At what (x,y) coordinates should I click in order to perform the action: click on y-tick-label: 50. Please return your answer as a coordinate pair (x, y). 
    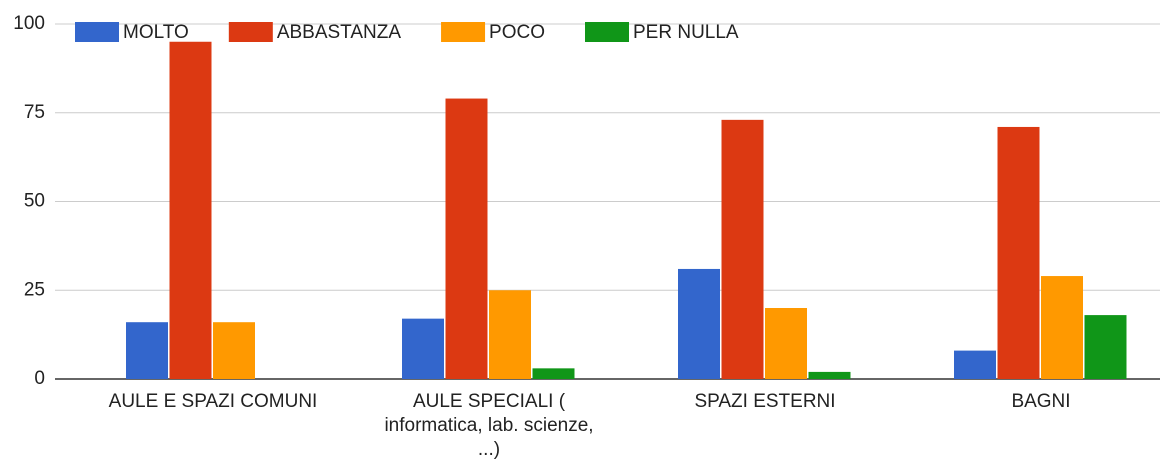
    Looking at the image, I should click on (34, 201).